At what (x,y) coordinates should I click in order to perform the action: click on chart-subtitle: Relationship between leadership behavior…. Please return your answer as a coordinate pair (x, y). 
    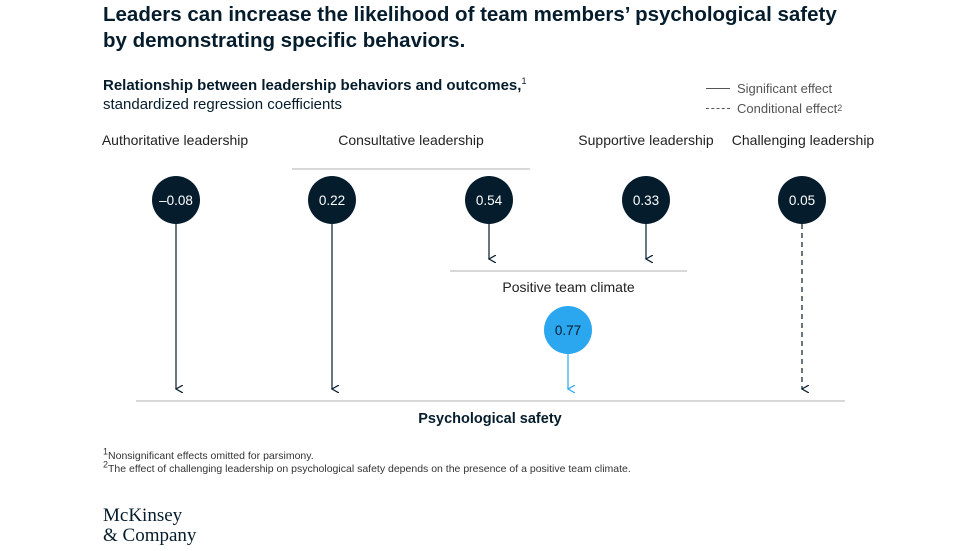
    Looking at the image, I should click on (363, 95).